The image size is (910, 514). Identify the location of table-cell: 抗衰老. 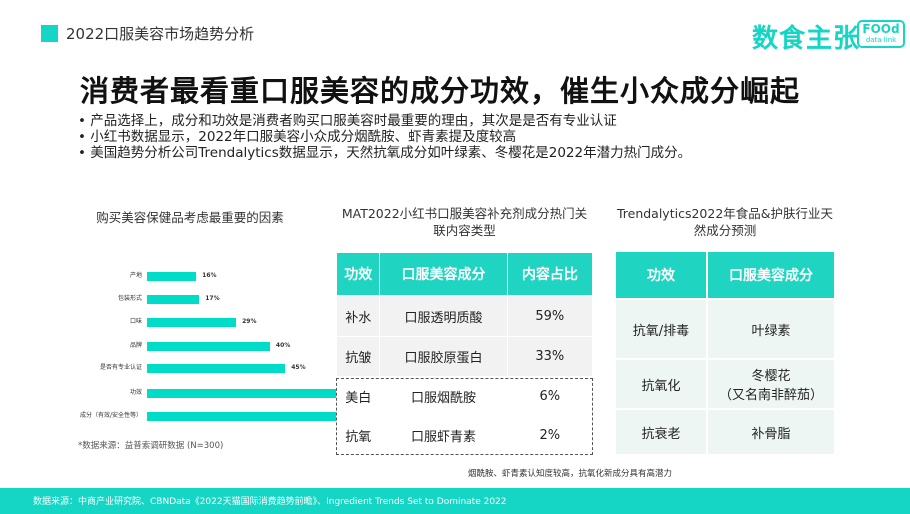
(661, 432).